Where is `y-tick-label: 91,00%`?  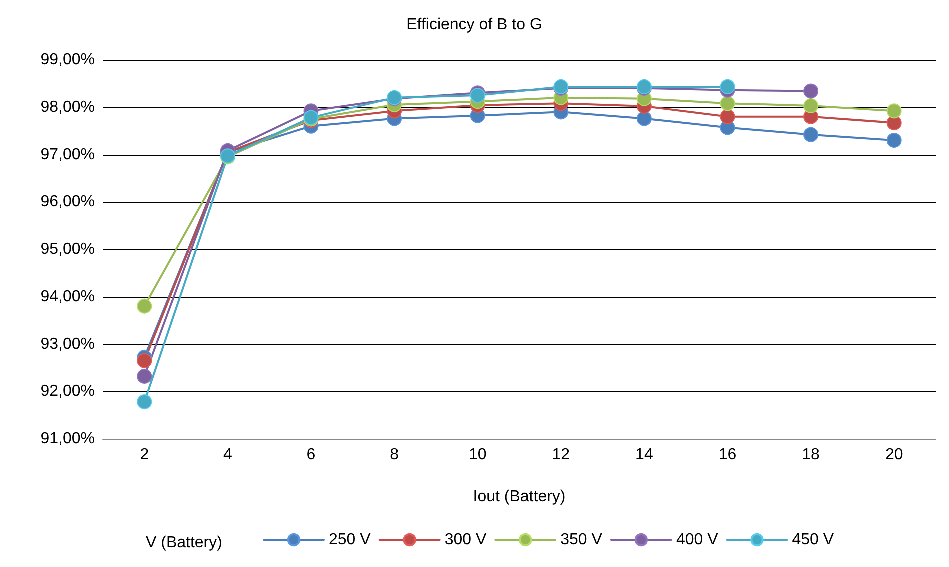 y-tick-label: 91,00% is located at coordinates (67, 439).